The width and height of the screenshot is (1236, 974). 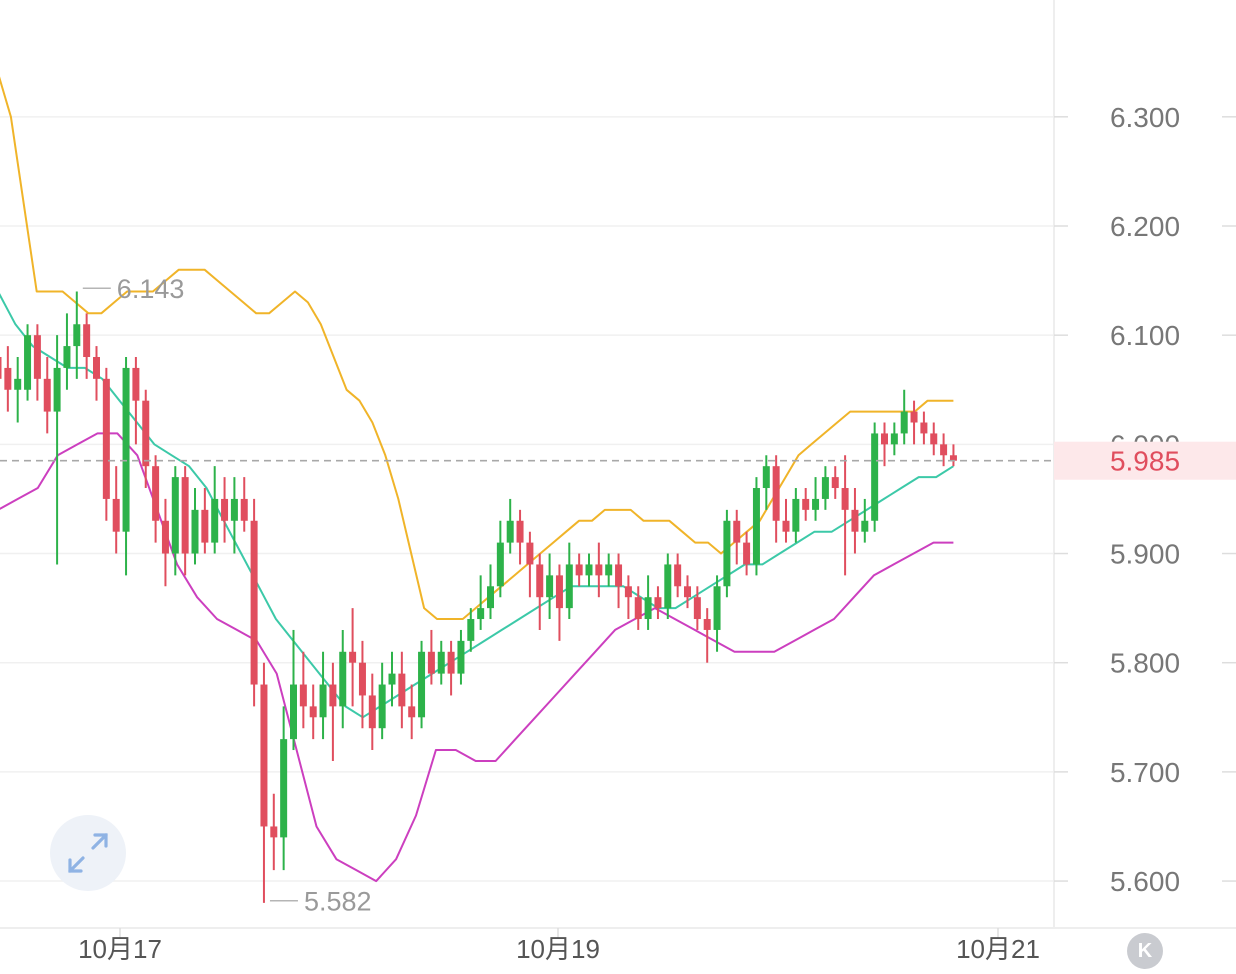 I want to click on y-tick-label: 6.300, so click(x=1145, y=117).